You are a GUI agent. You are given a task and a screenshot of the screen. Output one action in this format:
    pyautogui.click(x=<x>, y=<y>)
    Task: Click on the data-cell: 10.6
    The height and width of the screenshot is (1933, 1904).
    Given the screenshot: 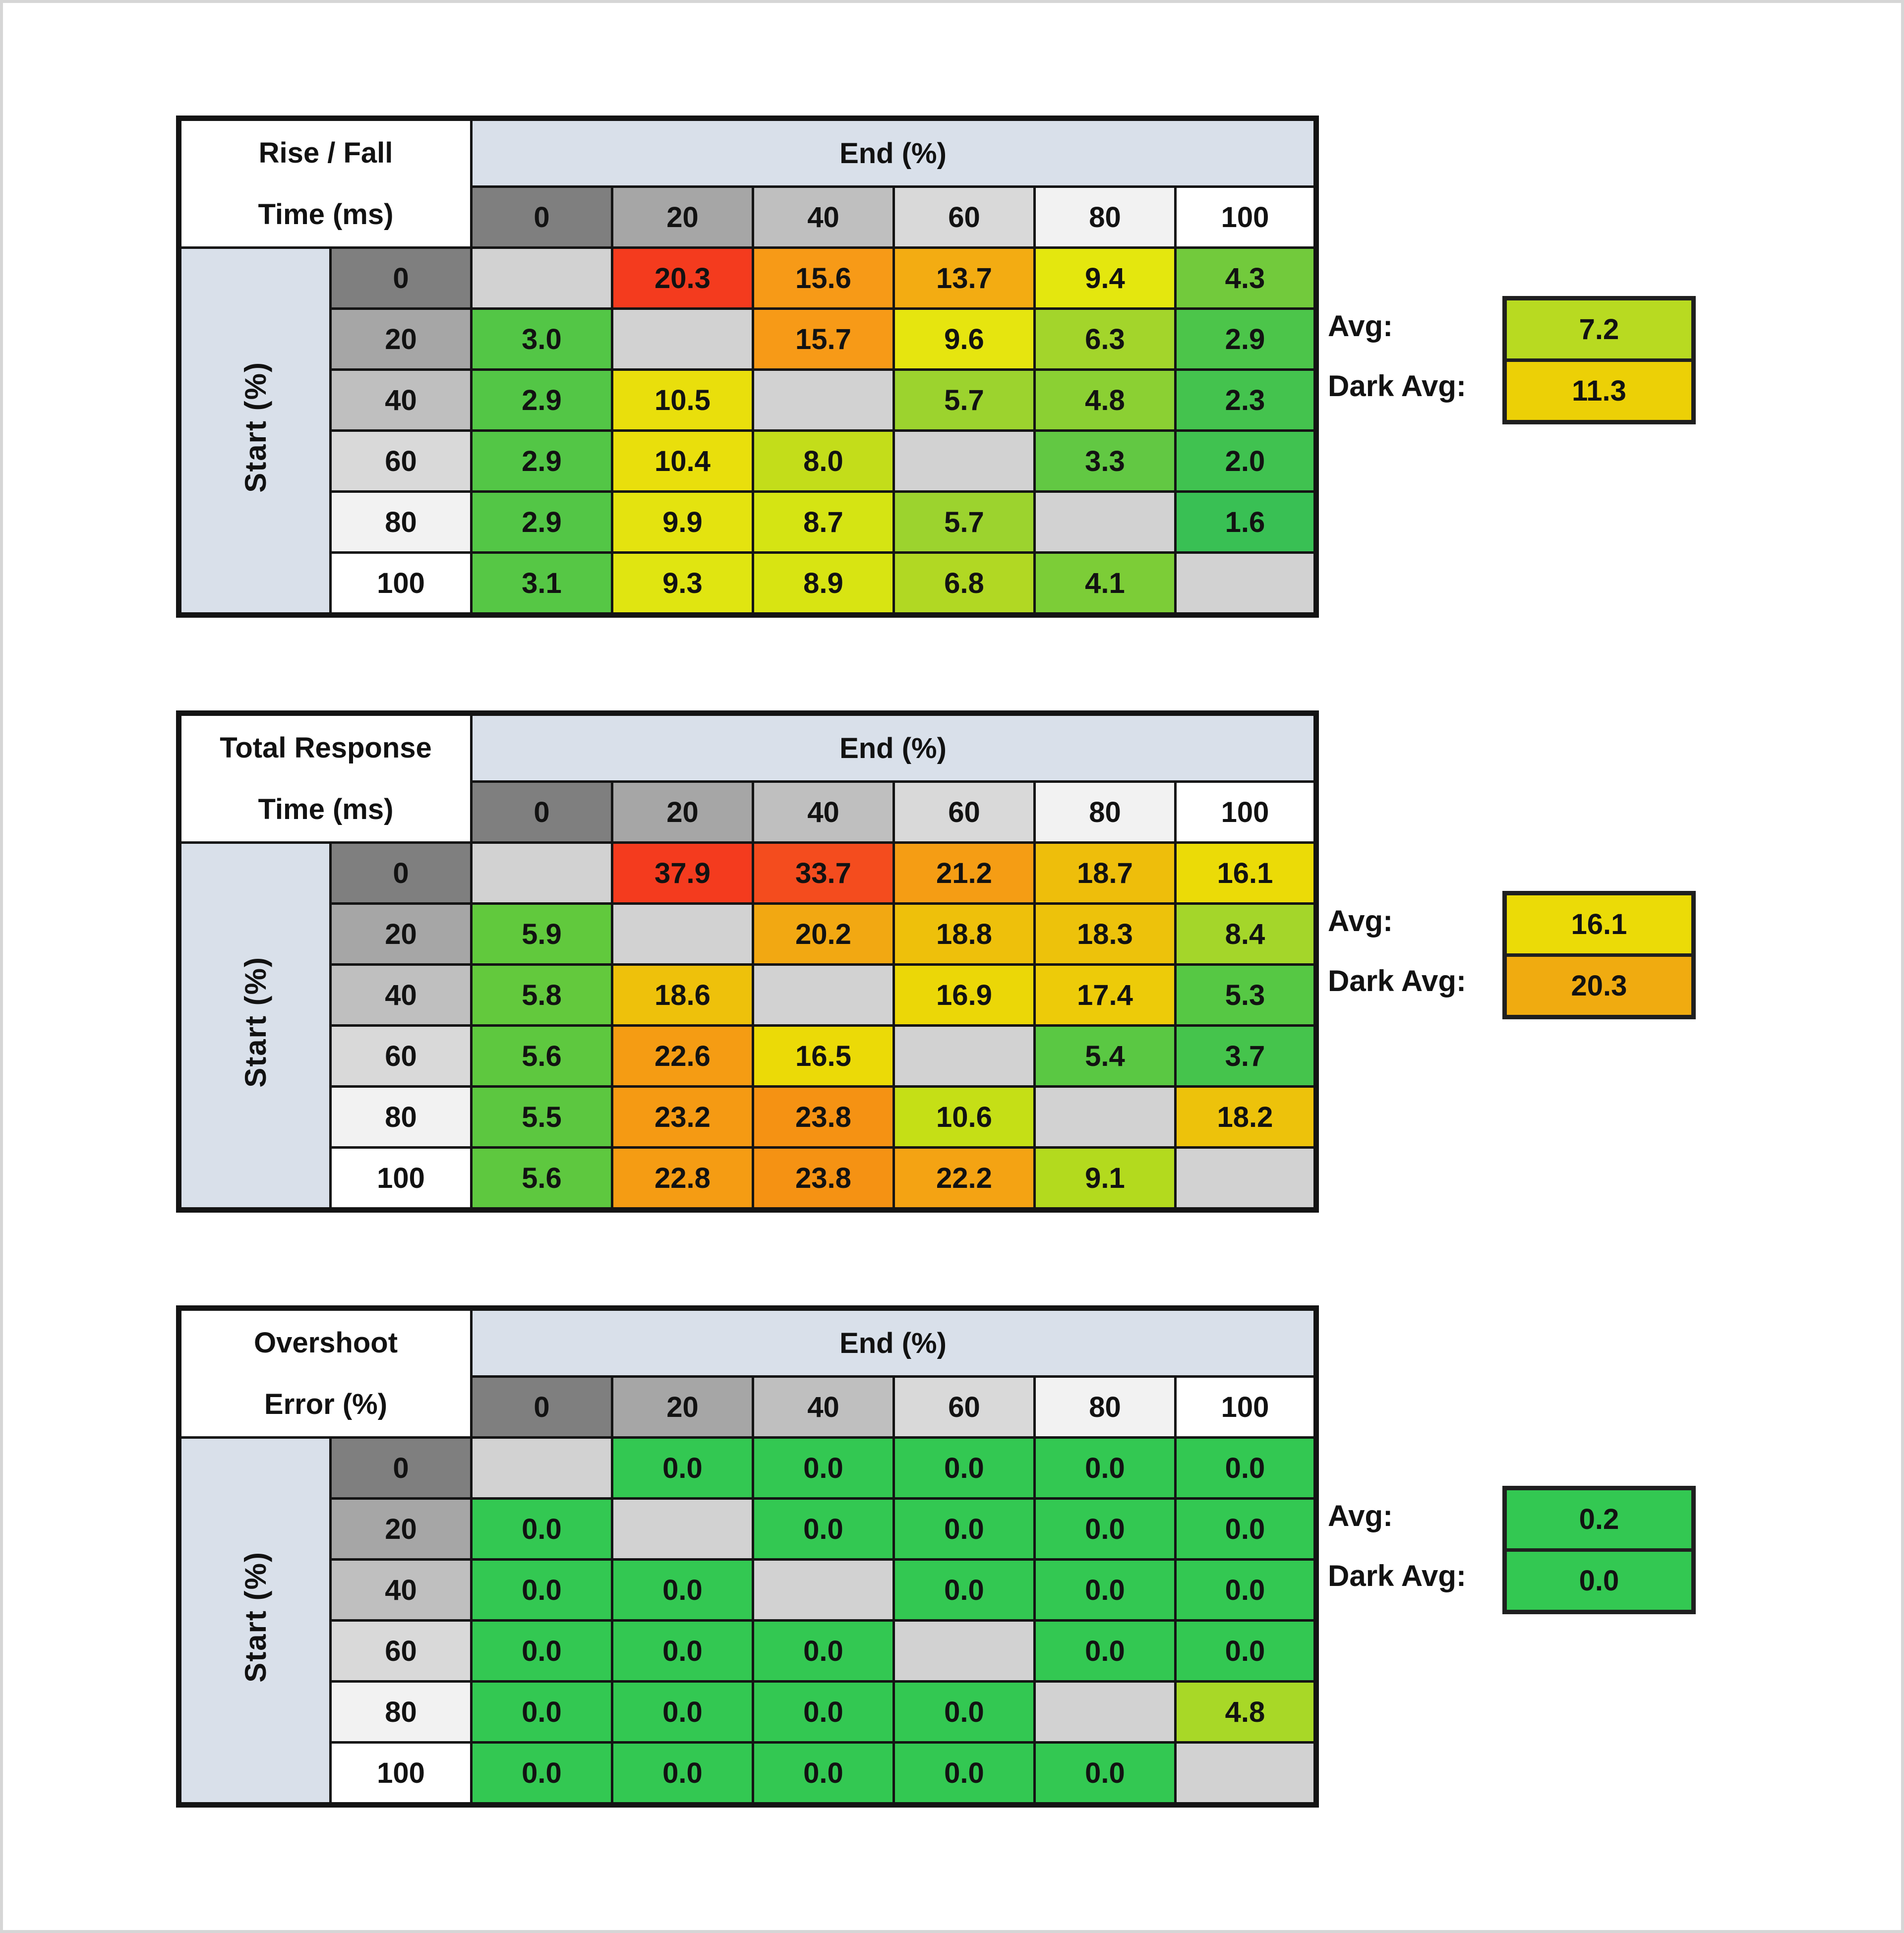 What is the action you would take?
    pyautogui.click(x=964, y=1117)
    